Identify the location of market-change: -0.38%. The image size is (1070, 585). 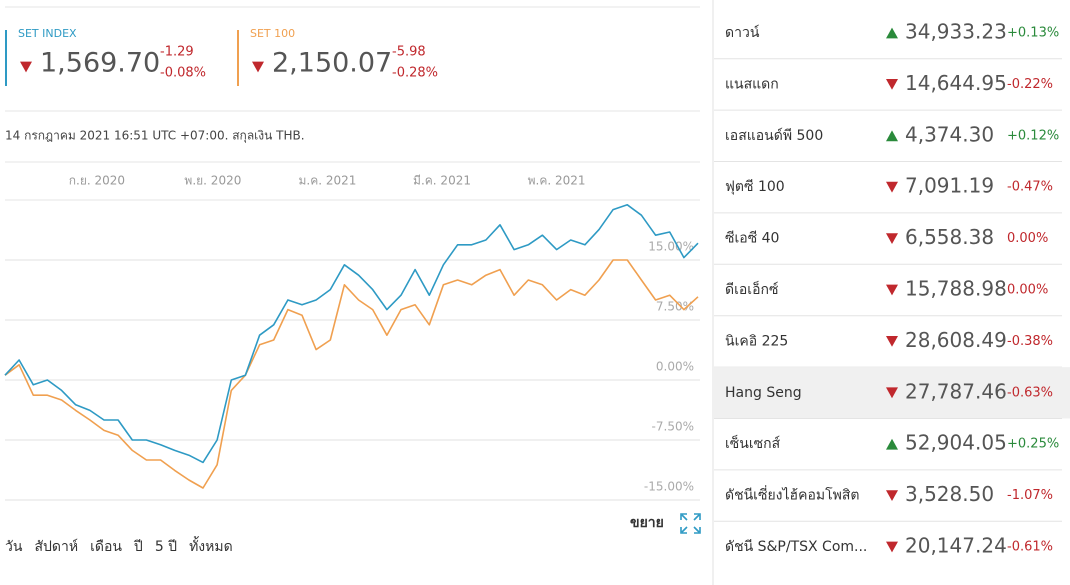
(1030, 341).